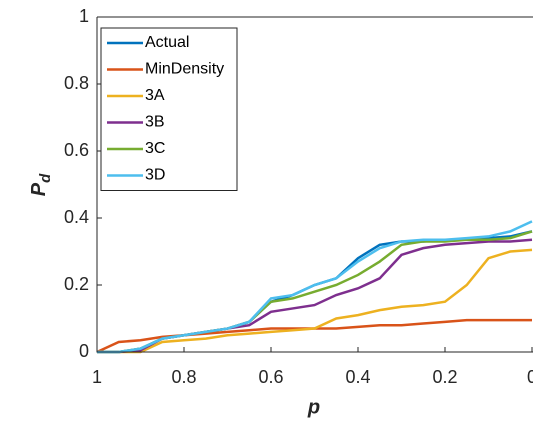 The width and height of the screenshot is (533, 423). I want to click on series-line, so click(314, 336).